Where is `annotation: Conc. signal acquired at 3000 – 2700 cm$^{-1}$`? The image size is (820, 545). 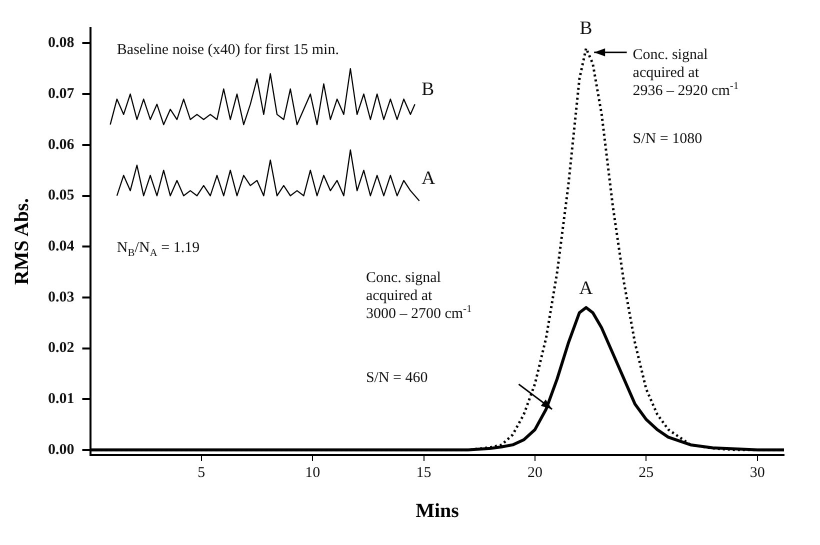
annotation: Conc. signal acquired at 3000 – 2700 cm$^{-1}$ is located at coordinates (419, 296).